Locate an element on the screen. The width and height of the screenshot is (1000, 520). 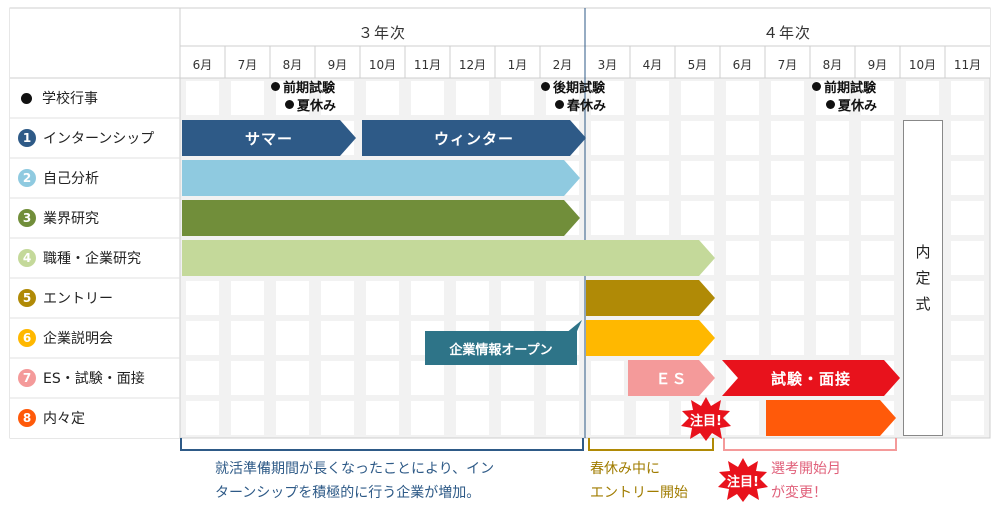
event-year4-summer: 前期試験 夏休み is located at coordinates (844, 98).